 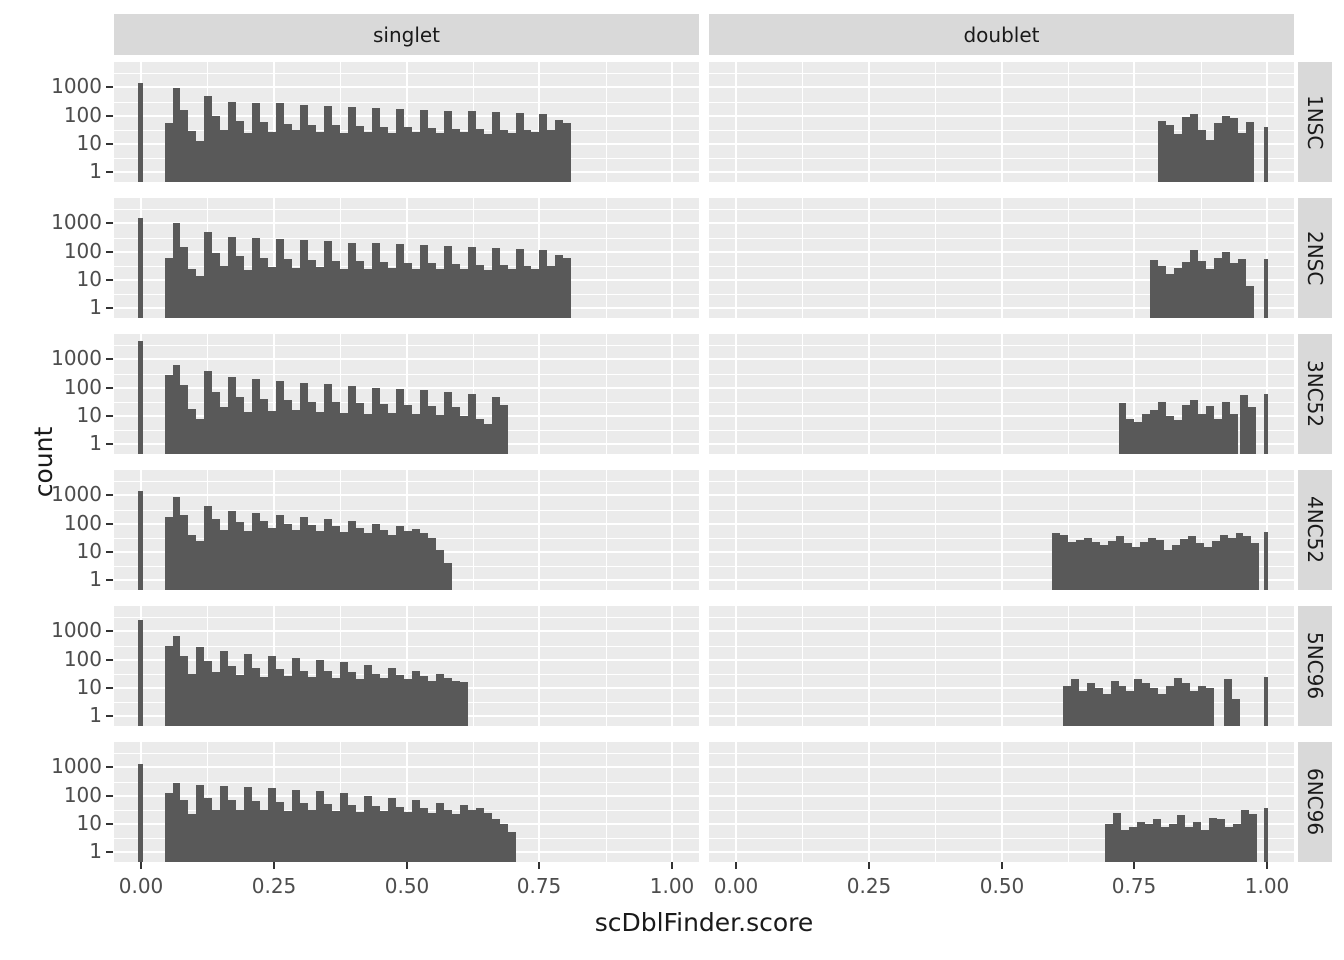 What do you see at coordinates (672, 886) in the screenshot?
I see `x-tick-label: 1.00` at bounding box center [672, 886].